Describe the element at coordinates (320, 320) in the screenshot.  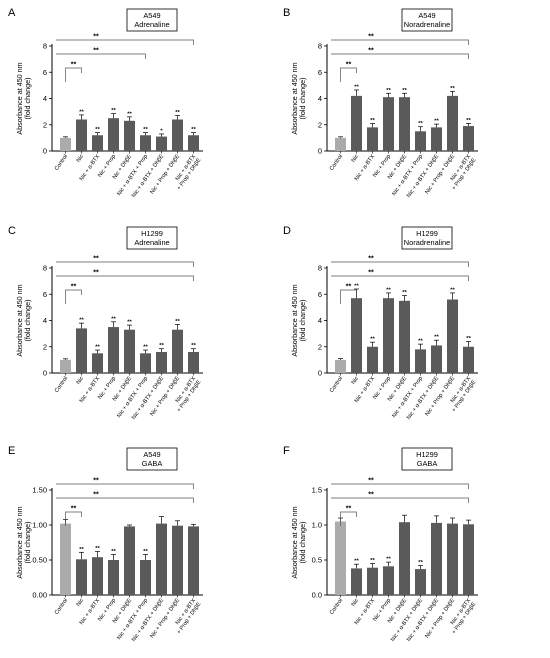
I see `y-tick-label: 4` at that location.